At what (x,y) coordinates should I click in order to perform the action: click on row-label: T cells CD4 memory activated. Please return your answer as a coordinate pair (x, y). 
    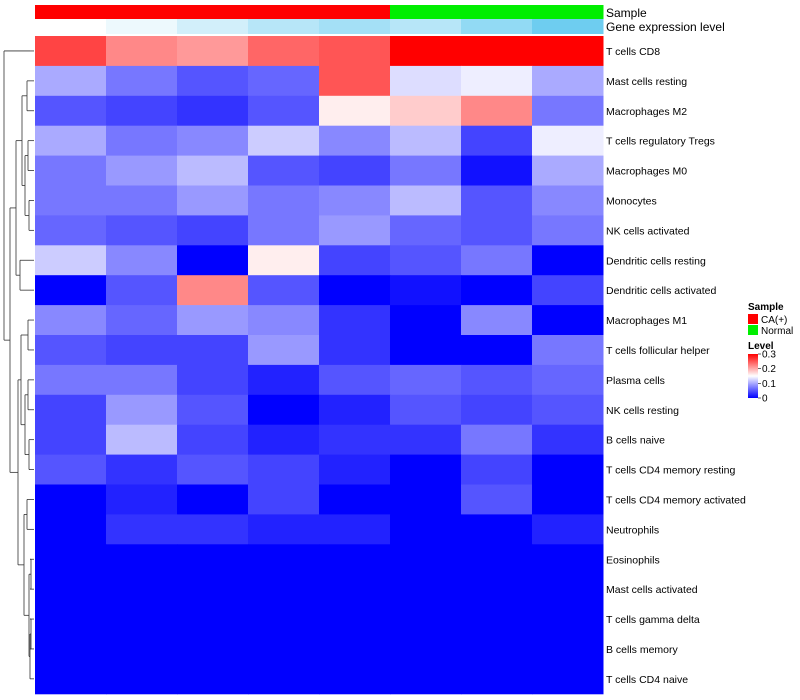
    Looking at the image, I should click on (676, 500).